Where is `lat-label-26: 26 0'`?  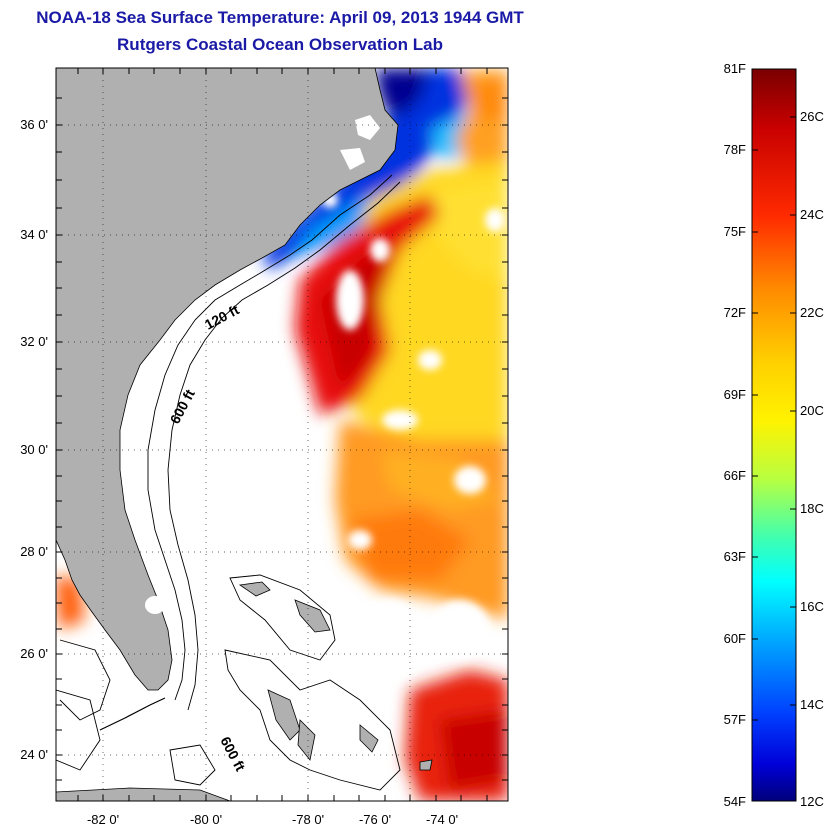
lat-label-26: 26 0' is located at coordinates (34, 653).